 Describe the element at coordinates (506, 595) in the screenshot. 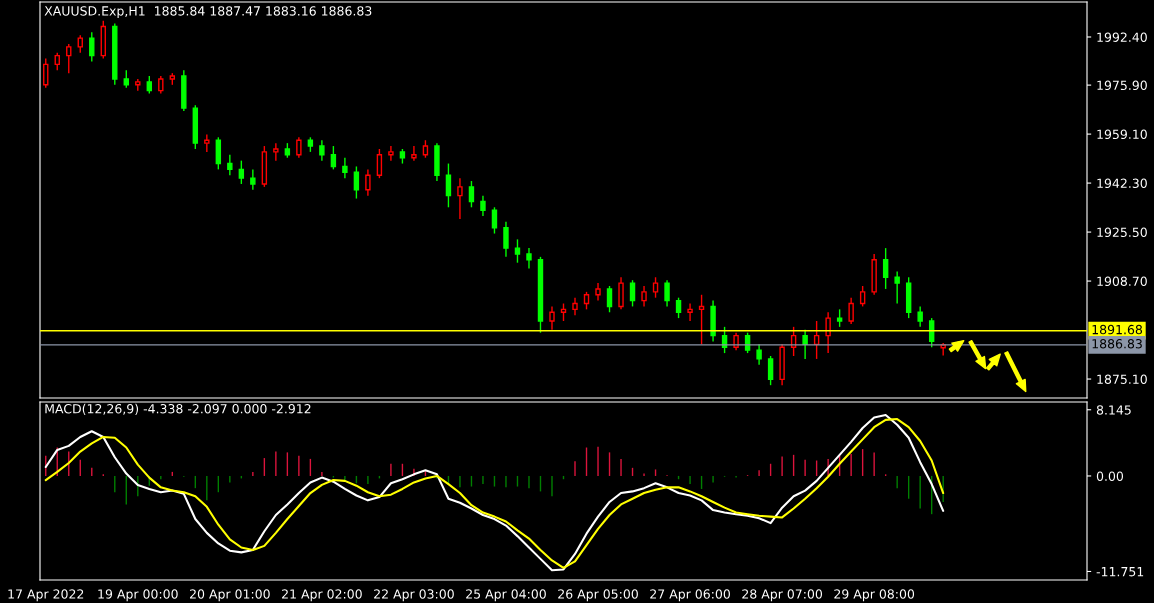

I see `x-tick-label: 25 Apr 04:00` at that location.